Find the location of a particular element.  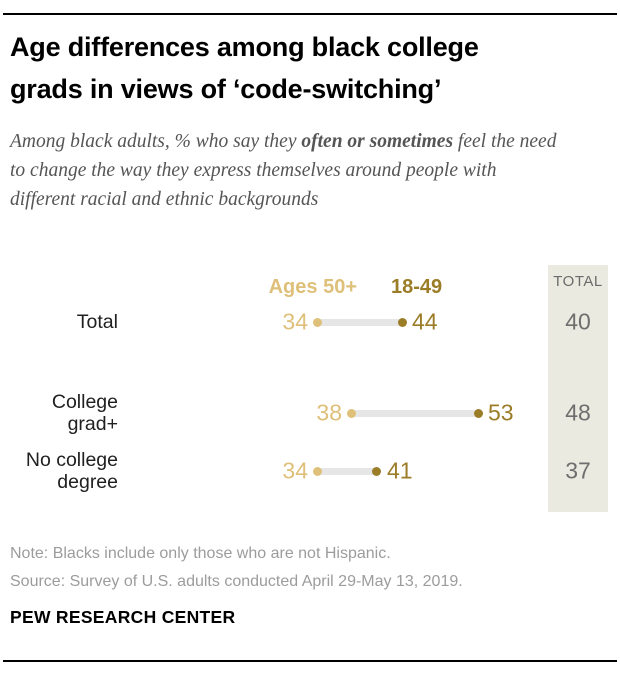

category-label-total: Total is located at coordinates (59, 322).